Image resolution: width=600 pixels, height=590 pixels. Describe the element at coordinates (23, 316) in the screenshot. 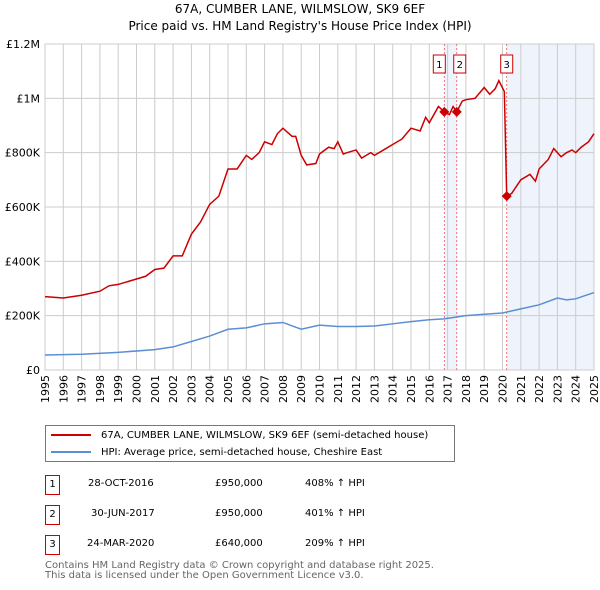

I see `y-tick-label: £200K` at that location.